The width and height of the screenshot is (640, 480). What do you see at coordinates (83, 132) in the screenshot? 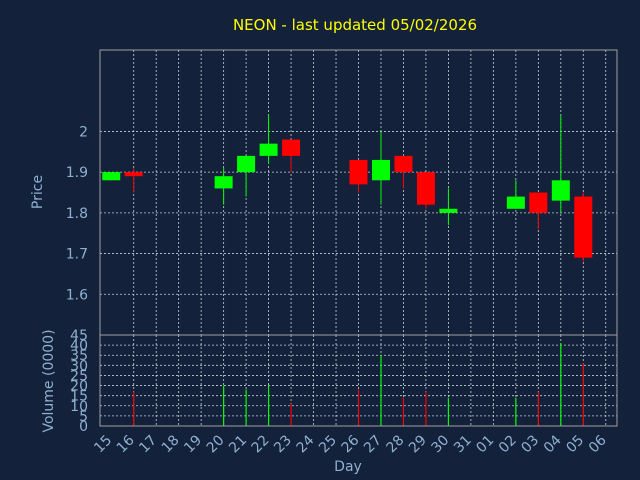
I see `price-tick-label: 2` at bounding box center [83, 132].